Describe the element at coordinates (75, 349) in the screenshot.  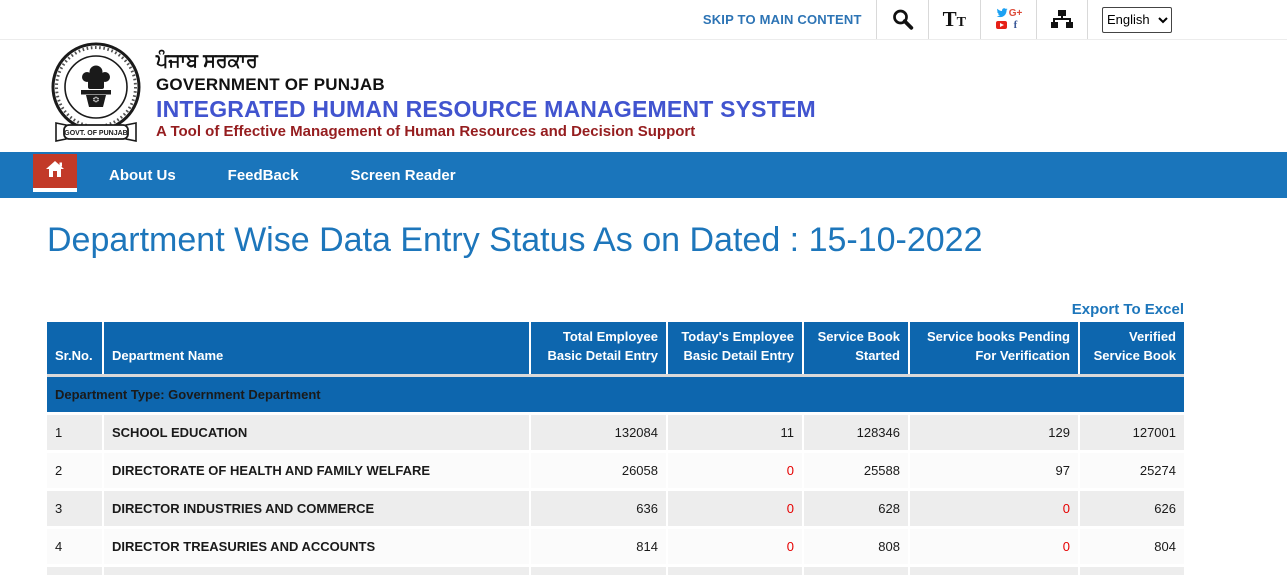
I see `column-header-sr-no: Sr.No.` at that location.